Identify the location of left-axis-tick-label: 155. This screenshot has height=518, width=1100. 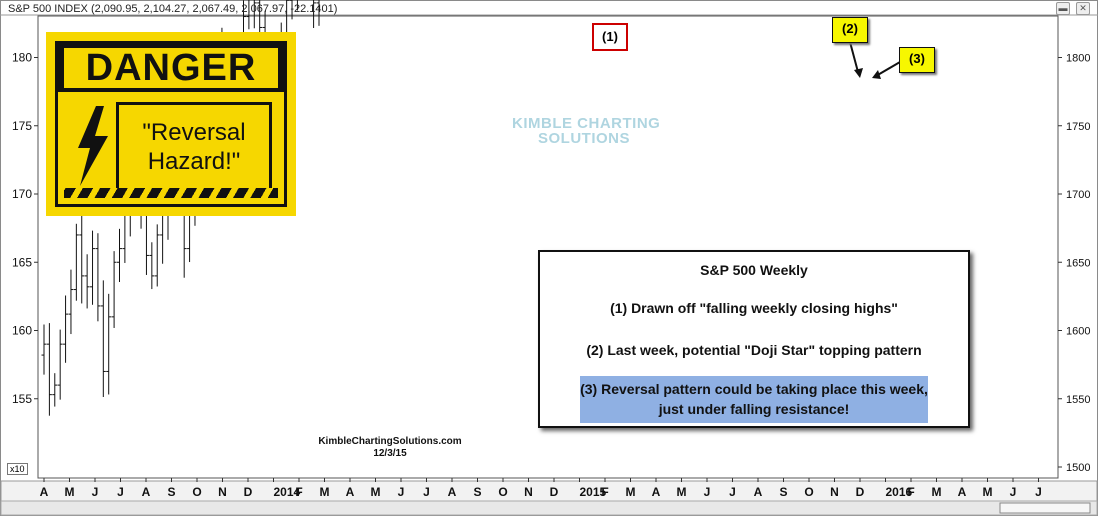
(22, 399).